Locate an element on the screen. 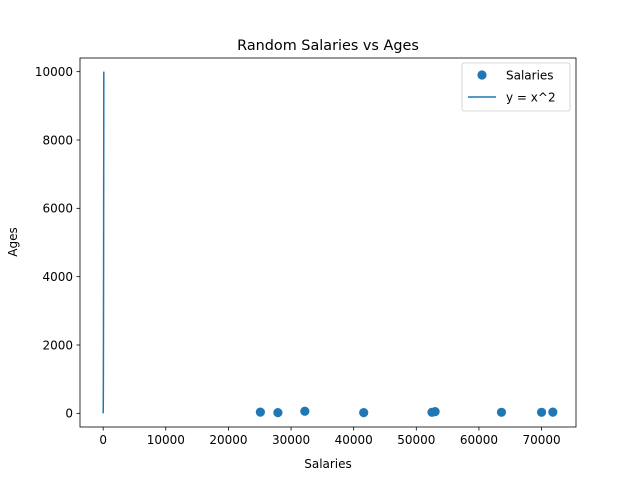 This screenshot has width=640, height=480. y-axis-label: Ages is located at coordinates (13, 241).